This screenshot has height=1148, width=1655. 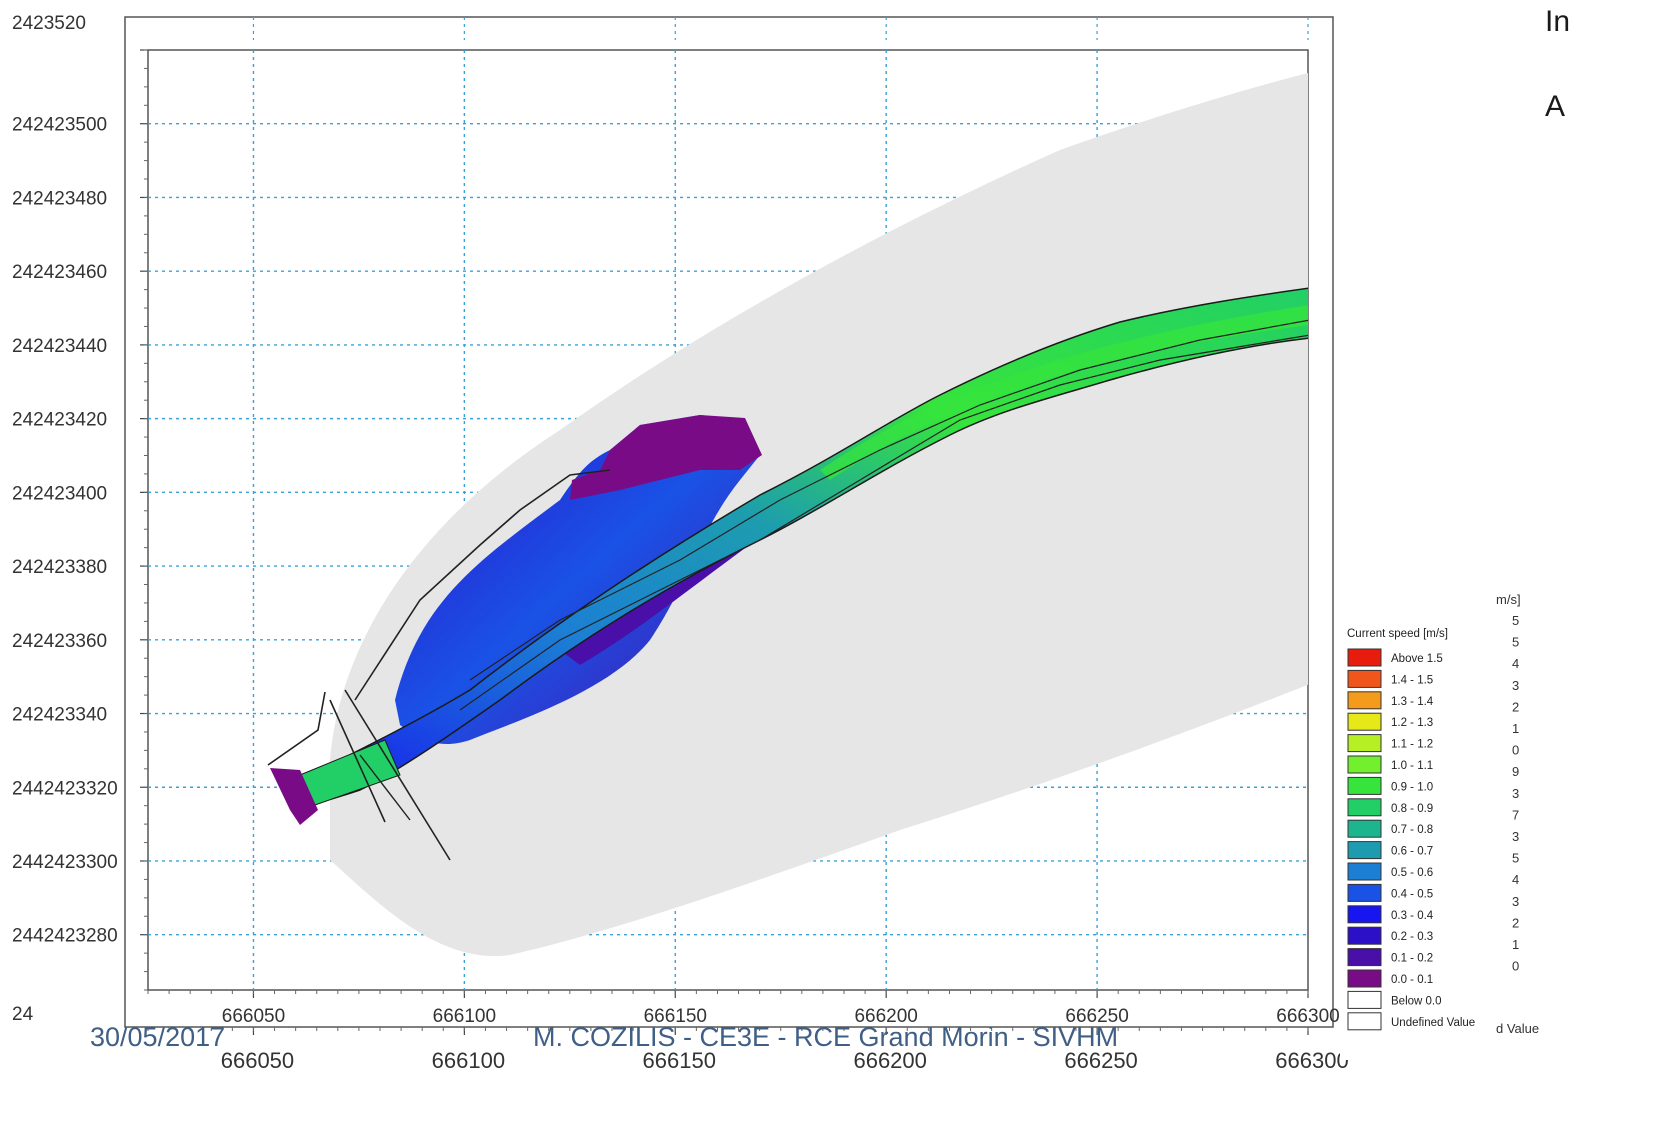 I want to click on background-legend-text: m/s], so click(x=1508, y=599).